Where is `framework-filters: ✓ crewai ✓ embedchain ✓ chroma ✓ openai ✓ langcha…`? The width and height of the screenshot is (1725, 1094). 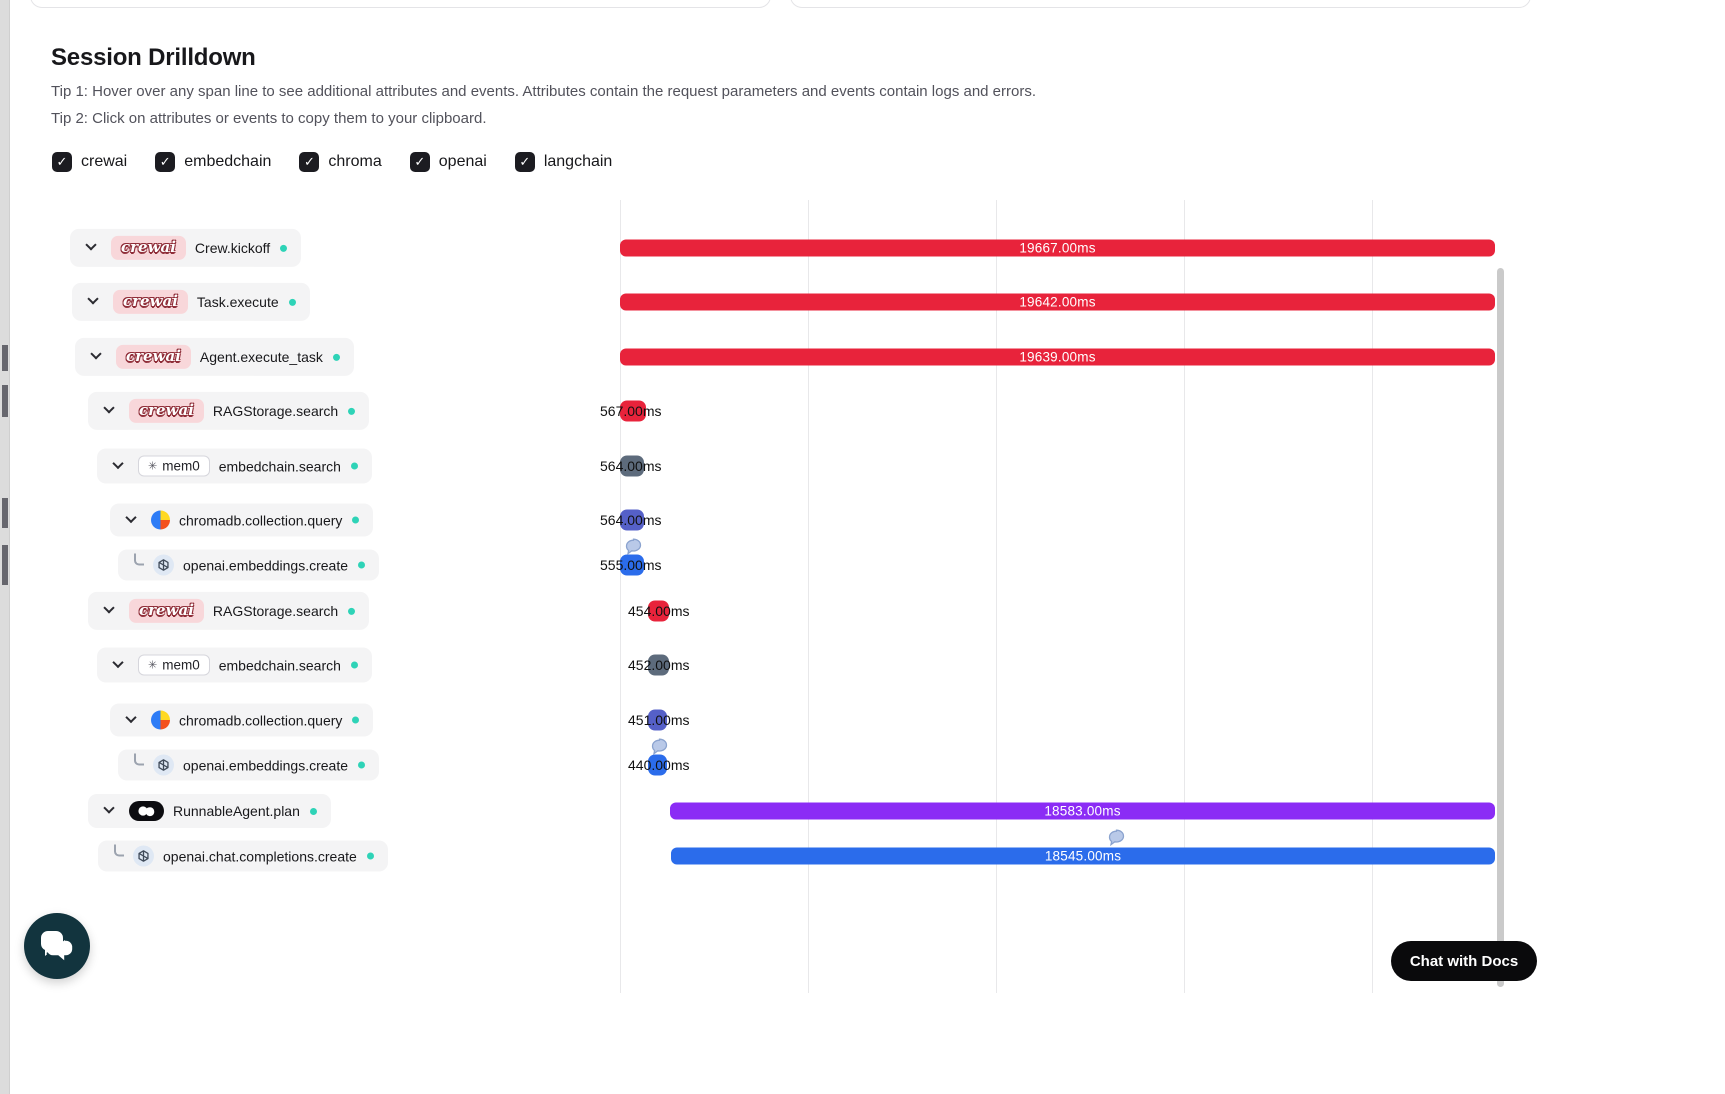
framework-filters: ✓ crewai ✓ embedchain ✓ chroma ✓ openai ✓ langcha… is located at coordinates (332, 162).